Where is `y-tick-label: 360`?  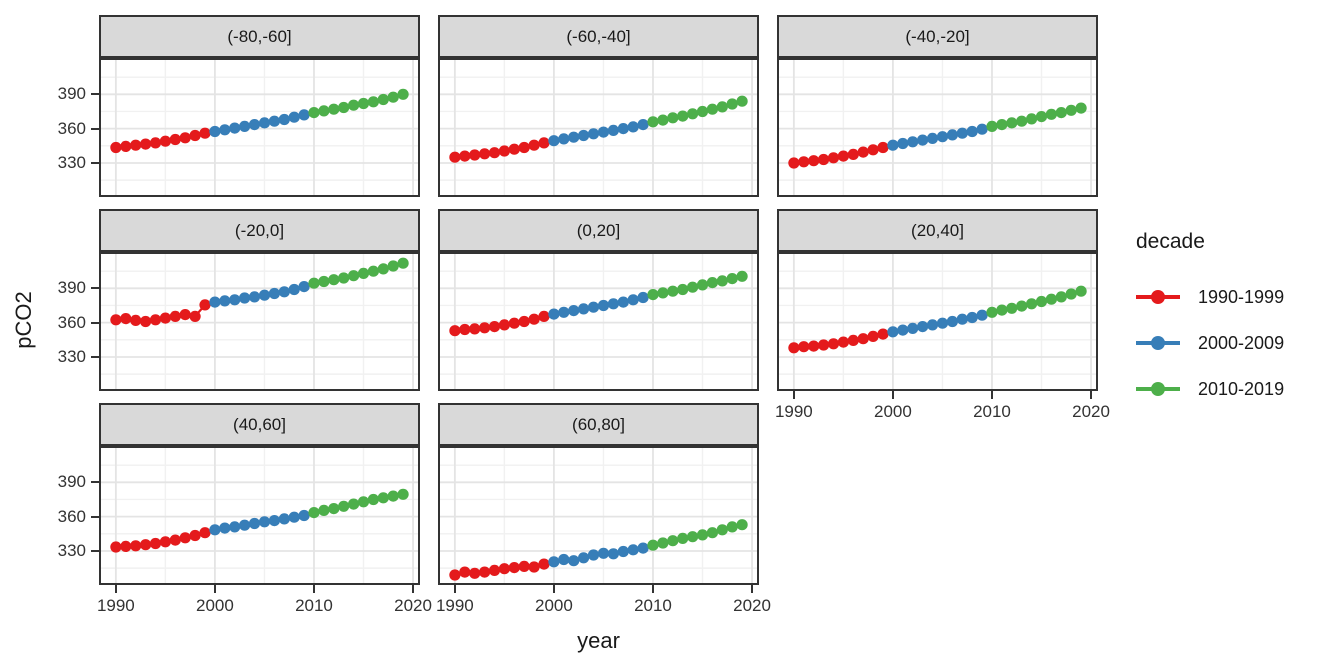
y-tick-label: 360 is located at coordinates (71, 516).